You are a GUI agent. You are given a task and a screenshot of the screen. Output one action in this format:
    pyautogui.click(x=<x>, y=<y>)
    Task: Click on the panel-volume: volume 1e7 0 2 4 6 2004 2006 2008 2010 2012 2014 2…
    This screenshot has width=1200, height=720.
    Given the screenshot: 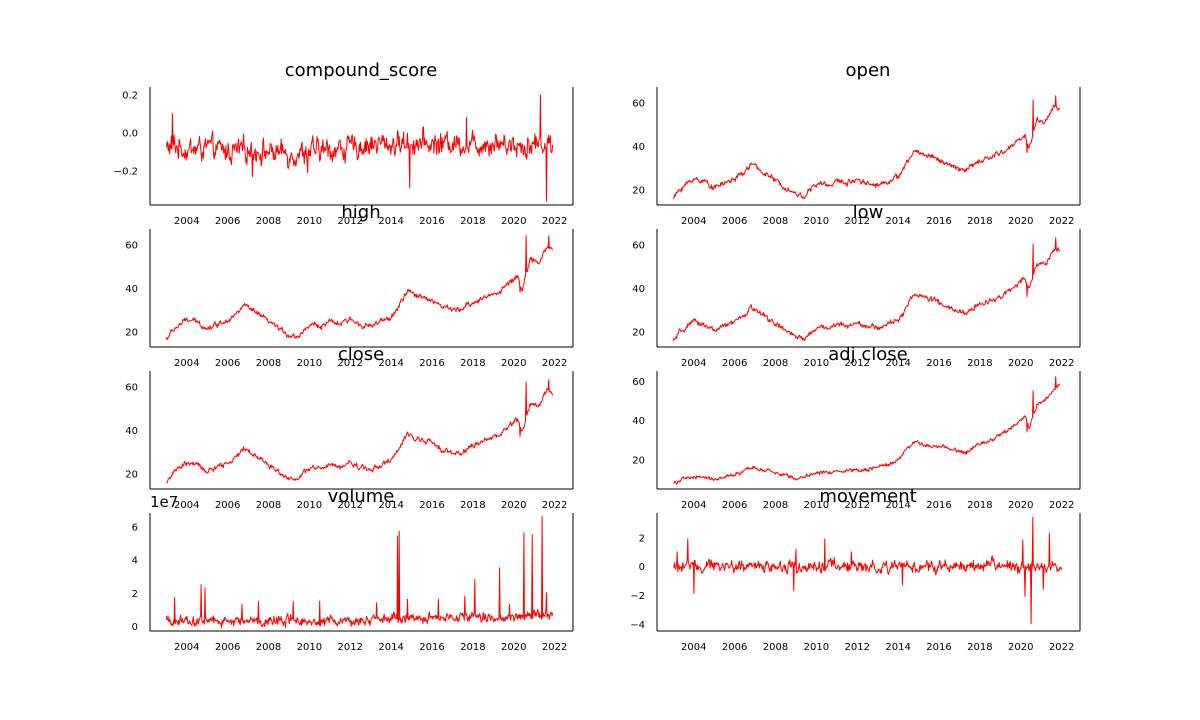 What is the action you would take?
    pyautogui.click(x=353, y=569)
    